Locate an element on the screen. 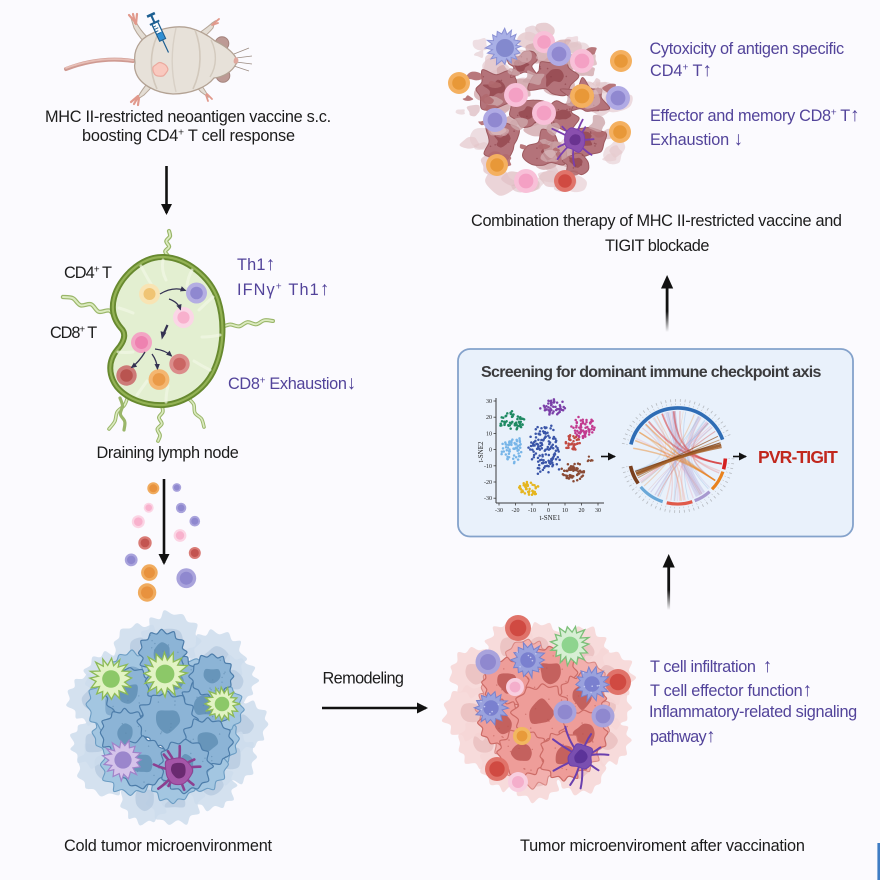 Image resolution: width=880 pixels, height=880 pixels. svg-text: PVR-TIGIT is located at coordinates (798, 457).